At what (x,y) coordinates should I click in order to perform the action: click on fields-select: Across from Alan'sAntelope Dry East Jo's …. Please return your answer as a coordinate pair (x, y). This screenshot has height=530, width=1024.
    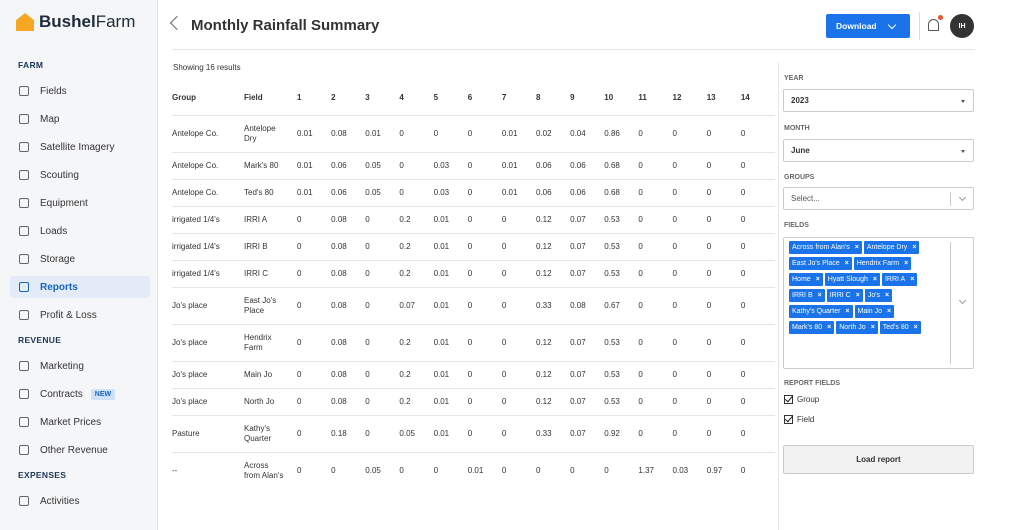
    Looking at the image, I should click on (878, 303).